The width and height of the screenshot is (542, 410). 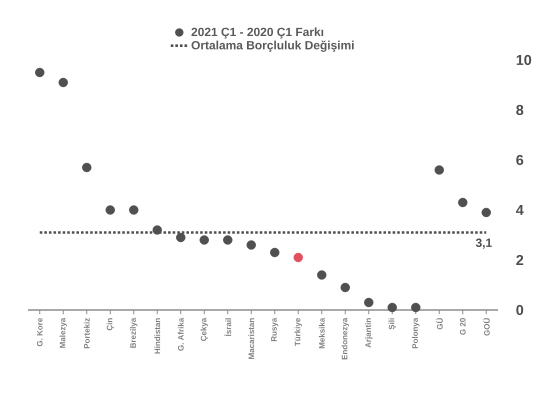 I want to click on y-tick-label: 4, so click(x=520, y=210).